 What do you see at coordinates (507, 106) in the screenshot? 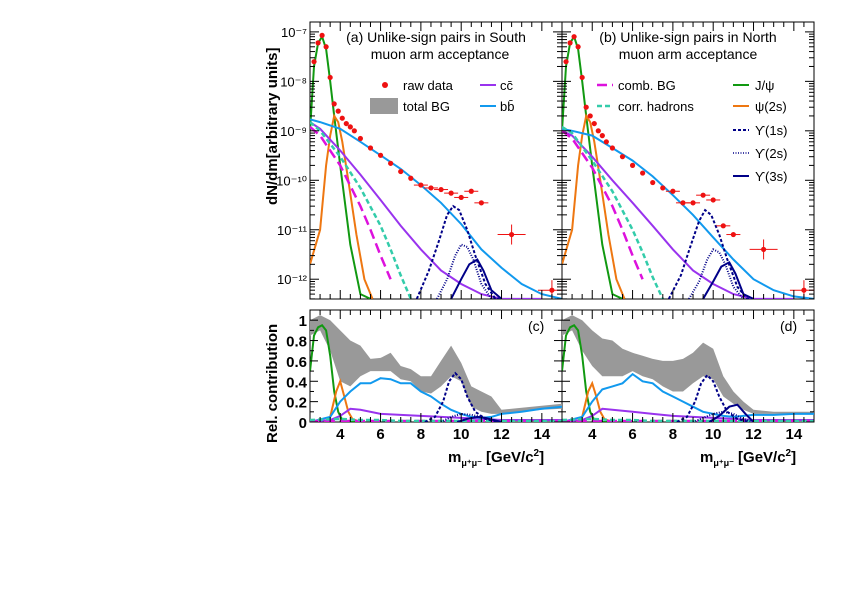
I see `legend-bb-label: bb̄` at bounding box center [507, 106].